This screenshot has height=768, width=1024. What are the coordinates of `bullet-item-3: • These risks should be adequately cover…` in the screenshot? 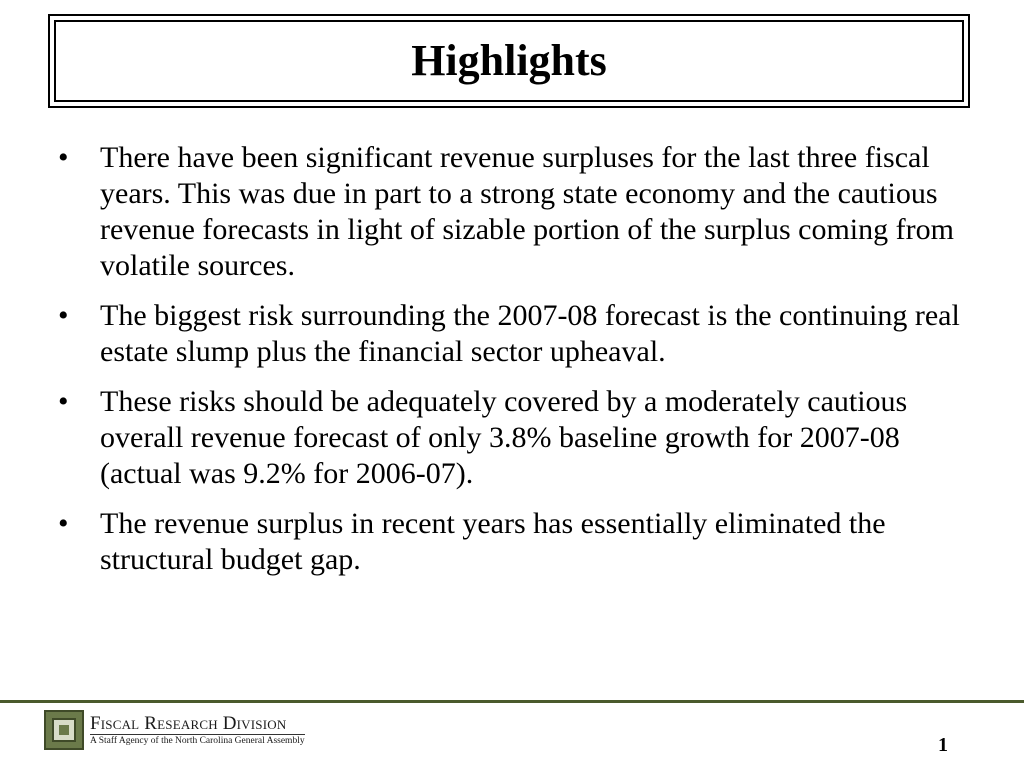 It's located at (516, 438).